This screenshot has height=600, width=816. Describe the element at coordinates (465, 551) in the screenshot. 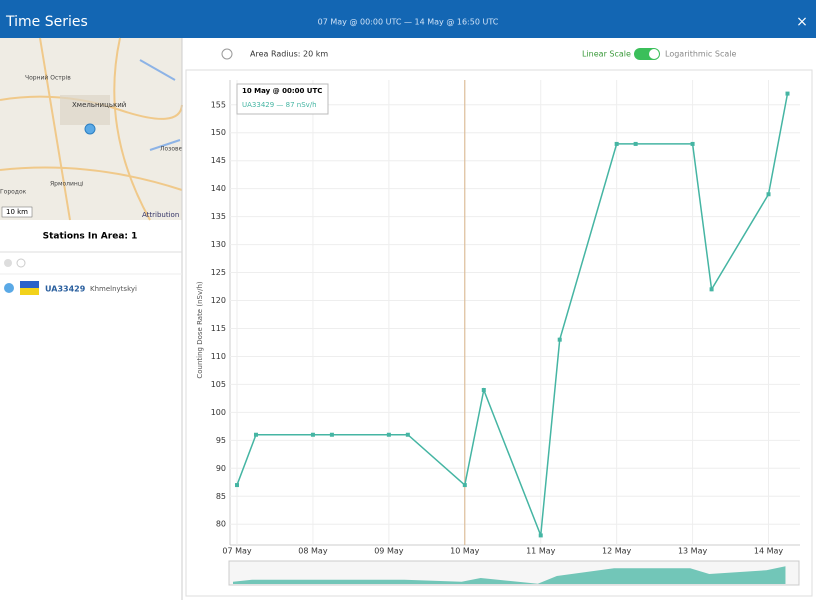

I see `x-tick-label: 10 May` at that location.